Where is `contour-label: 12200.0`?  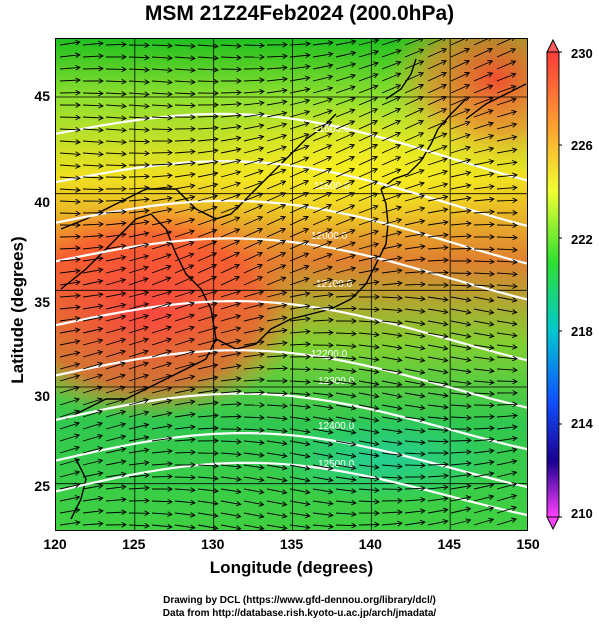
contour-label: 12200.0 is located at coordinates (329, 354).